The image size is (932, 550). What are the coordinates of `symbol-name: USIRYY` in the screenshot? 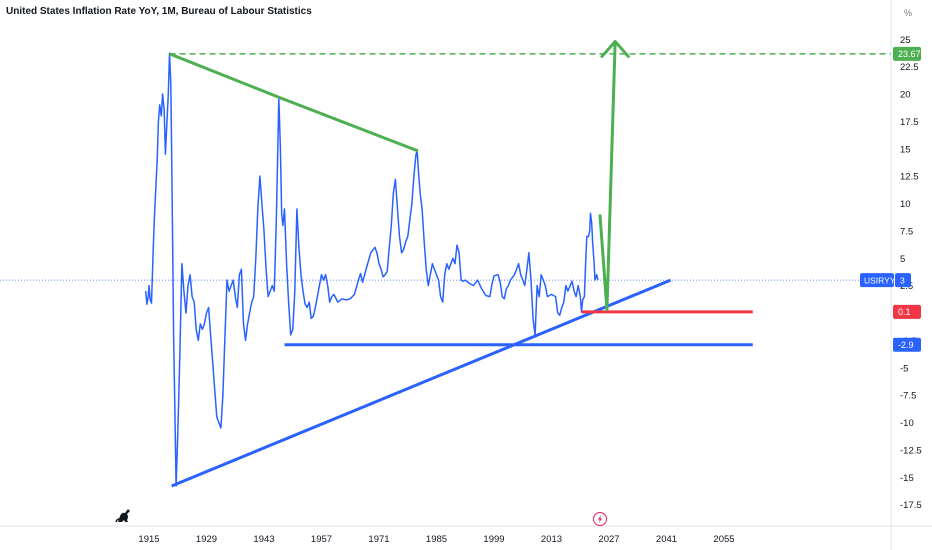 It's located at (880, 280).